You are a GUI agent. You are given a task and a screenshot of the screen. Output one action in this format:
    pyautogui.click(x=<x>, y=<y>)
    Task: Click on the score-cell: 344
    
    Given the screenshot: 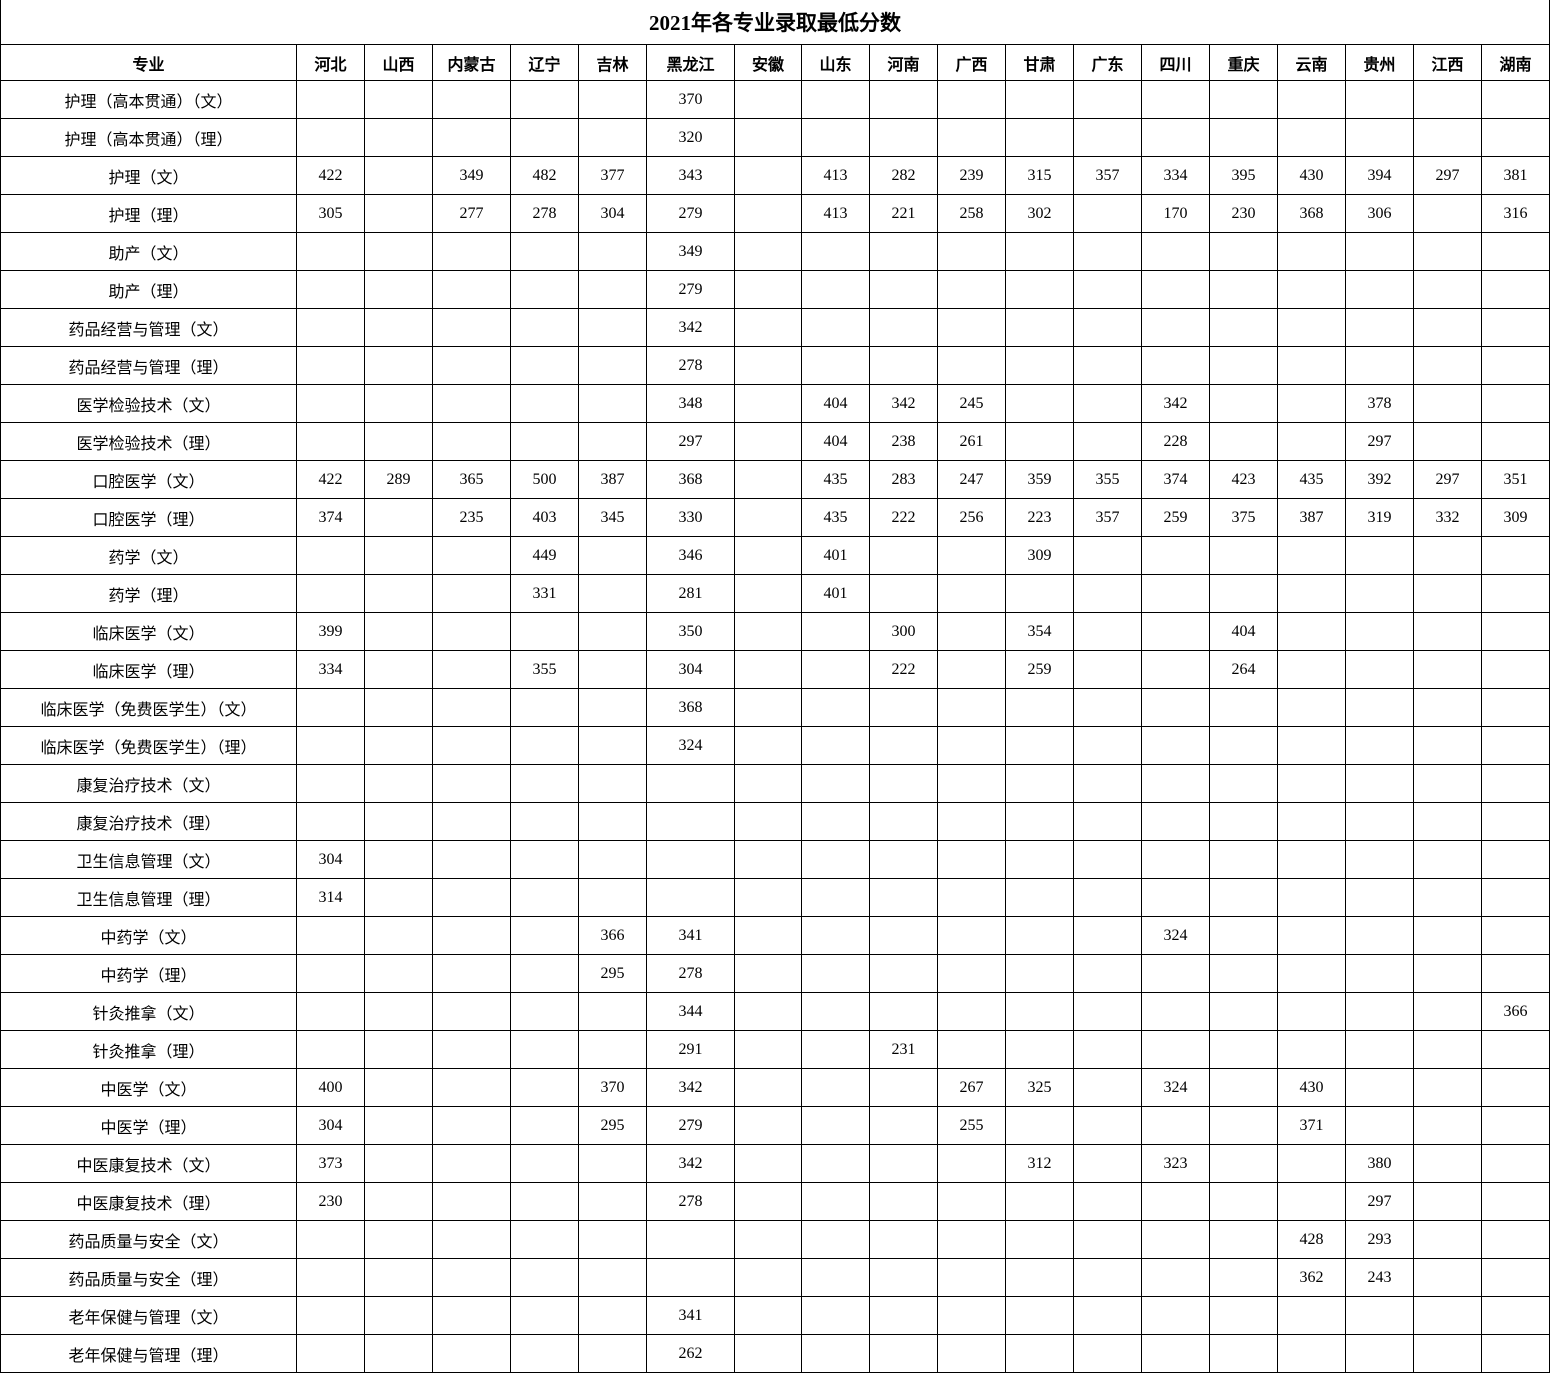 What is the action you would take?
    pyautogui.click(x=690, y=1011)
    